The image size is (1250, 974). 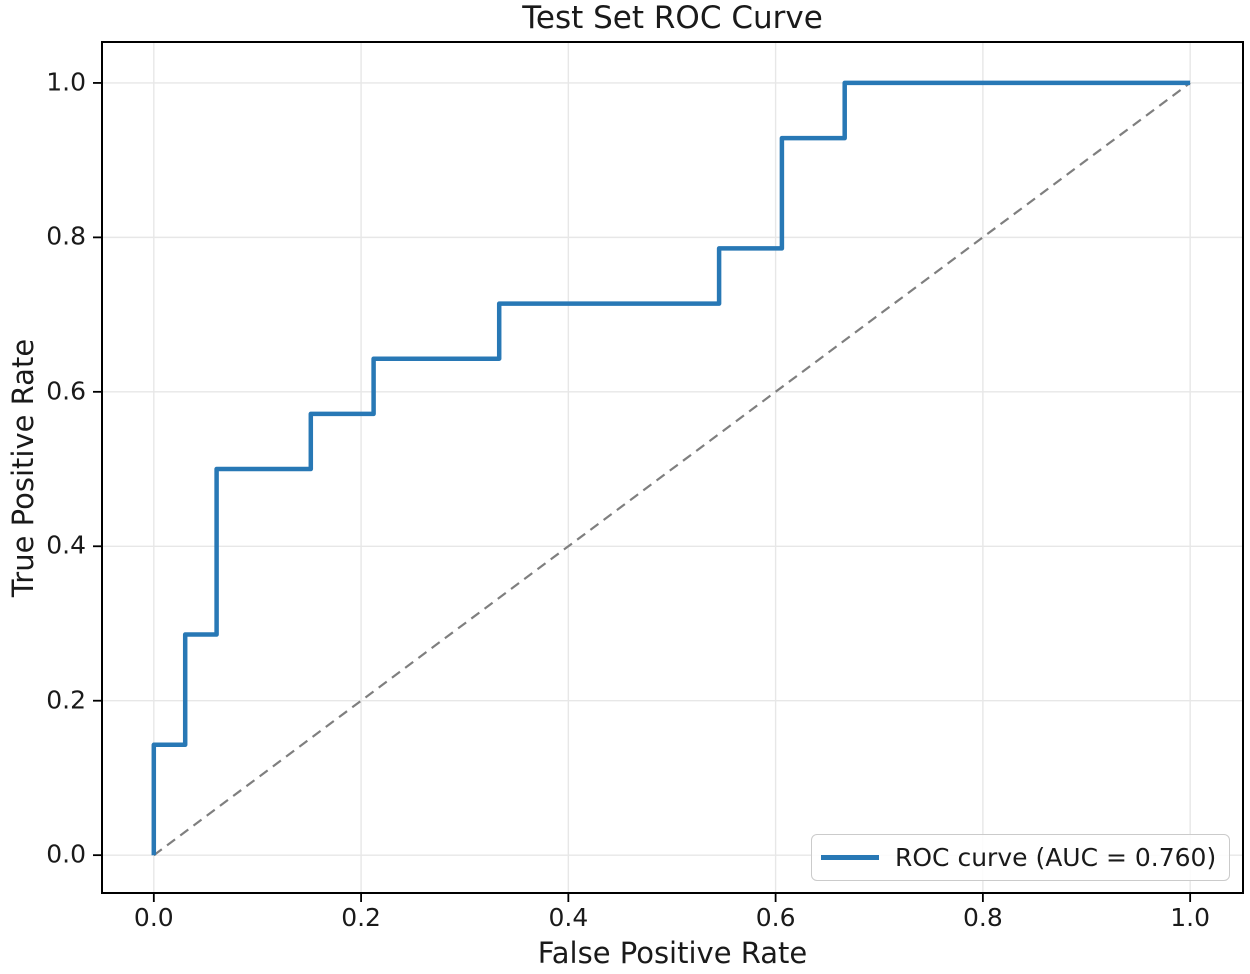 I want to click on legend: ROC curve (AUC = 0.760), so click(x=1020, y=857).